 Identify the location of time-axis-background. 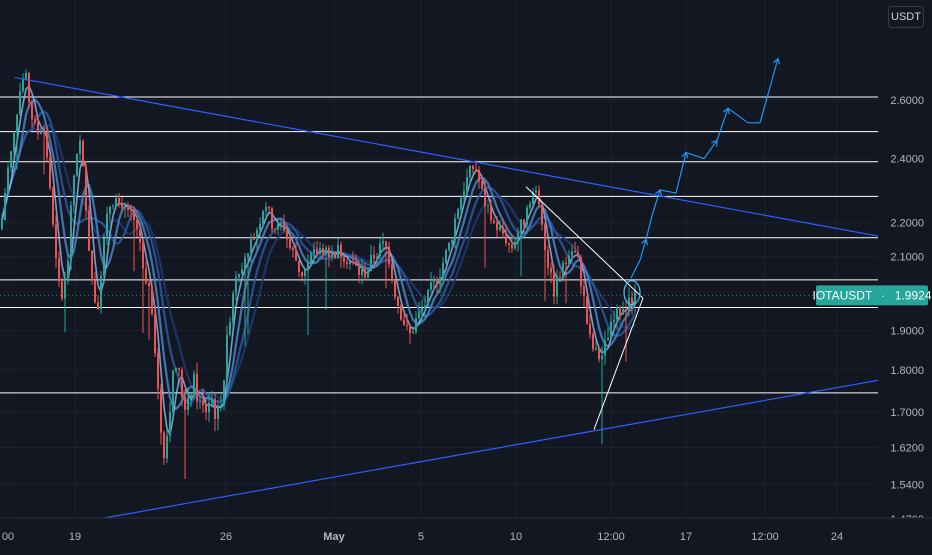
(466, 534).